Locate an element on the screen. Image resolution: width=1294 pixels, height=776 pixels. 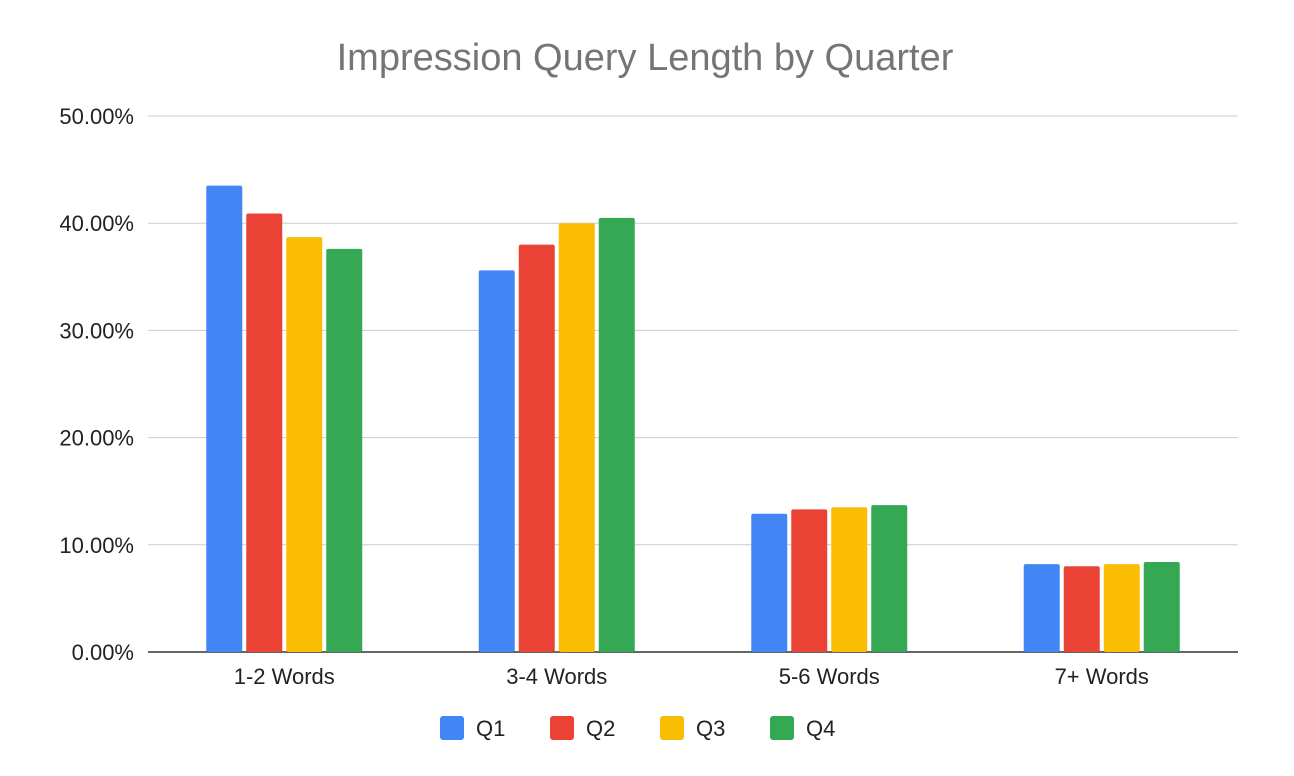
chart-title: Impression Query Length by Quarter is located at coordinates (645, 58).